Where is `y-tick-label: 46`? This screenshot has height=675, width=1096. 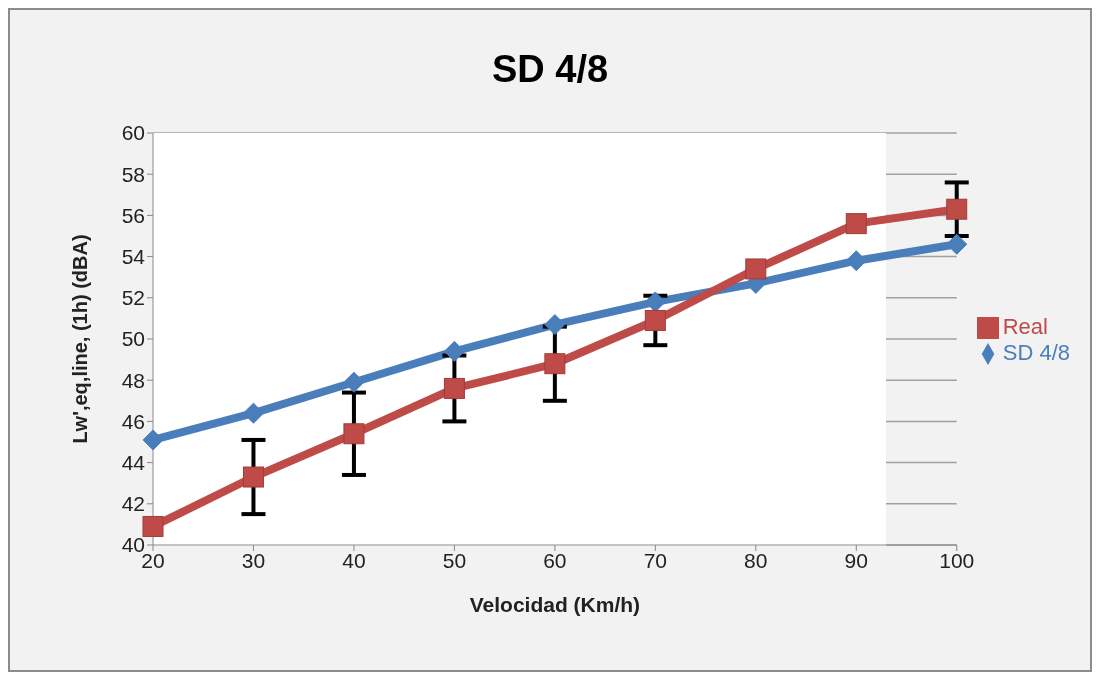
y-tick-label: 46 is located at coordinates (133, 421).